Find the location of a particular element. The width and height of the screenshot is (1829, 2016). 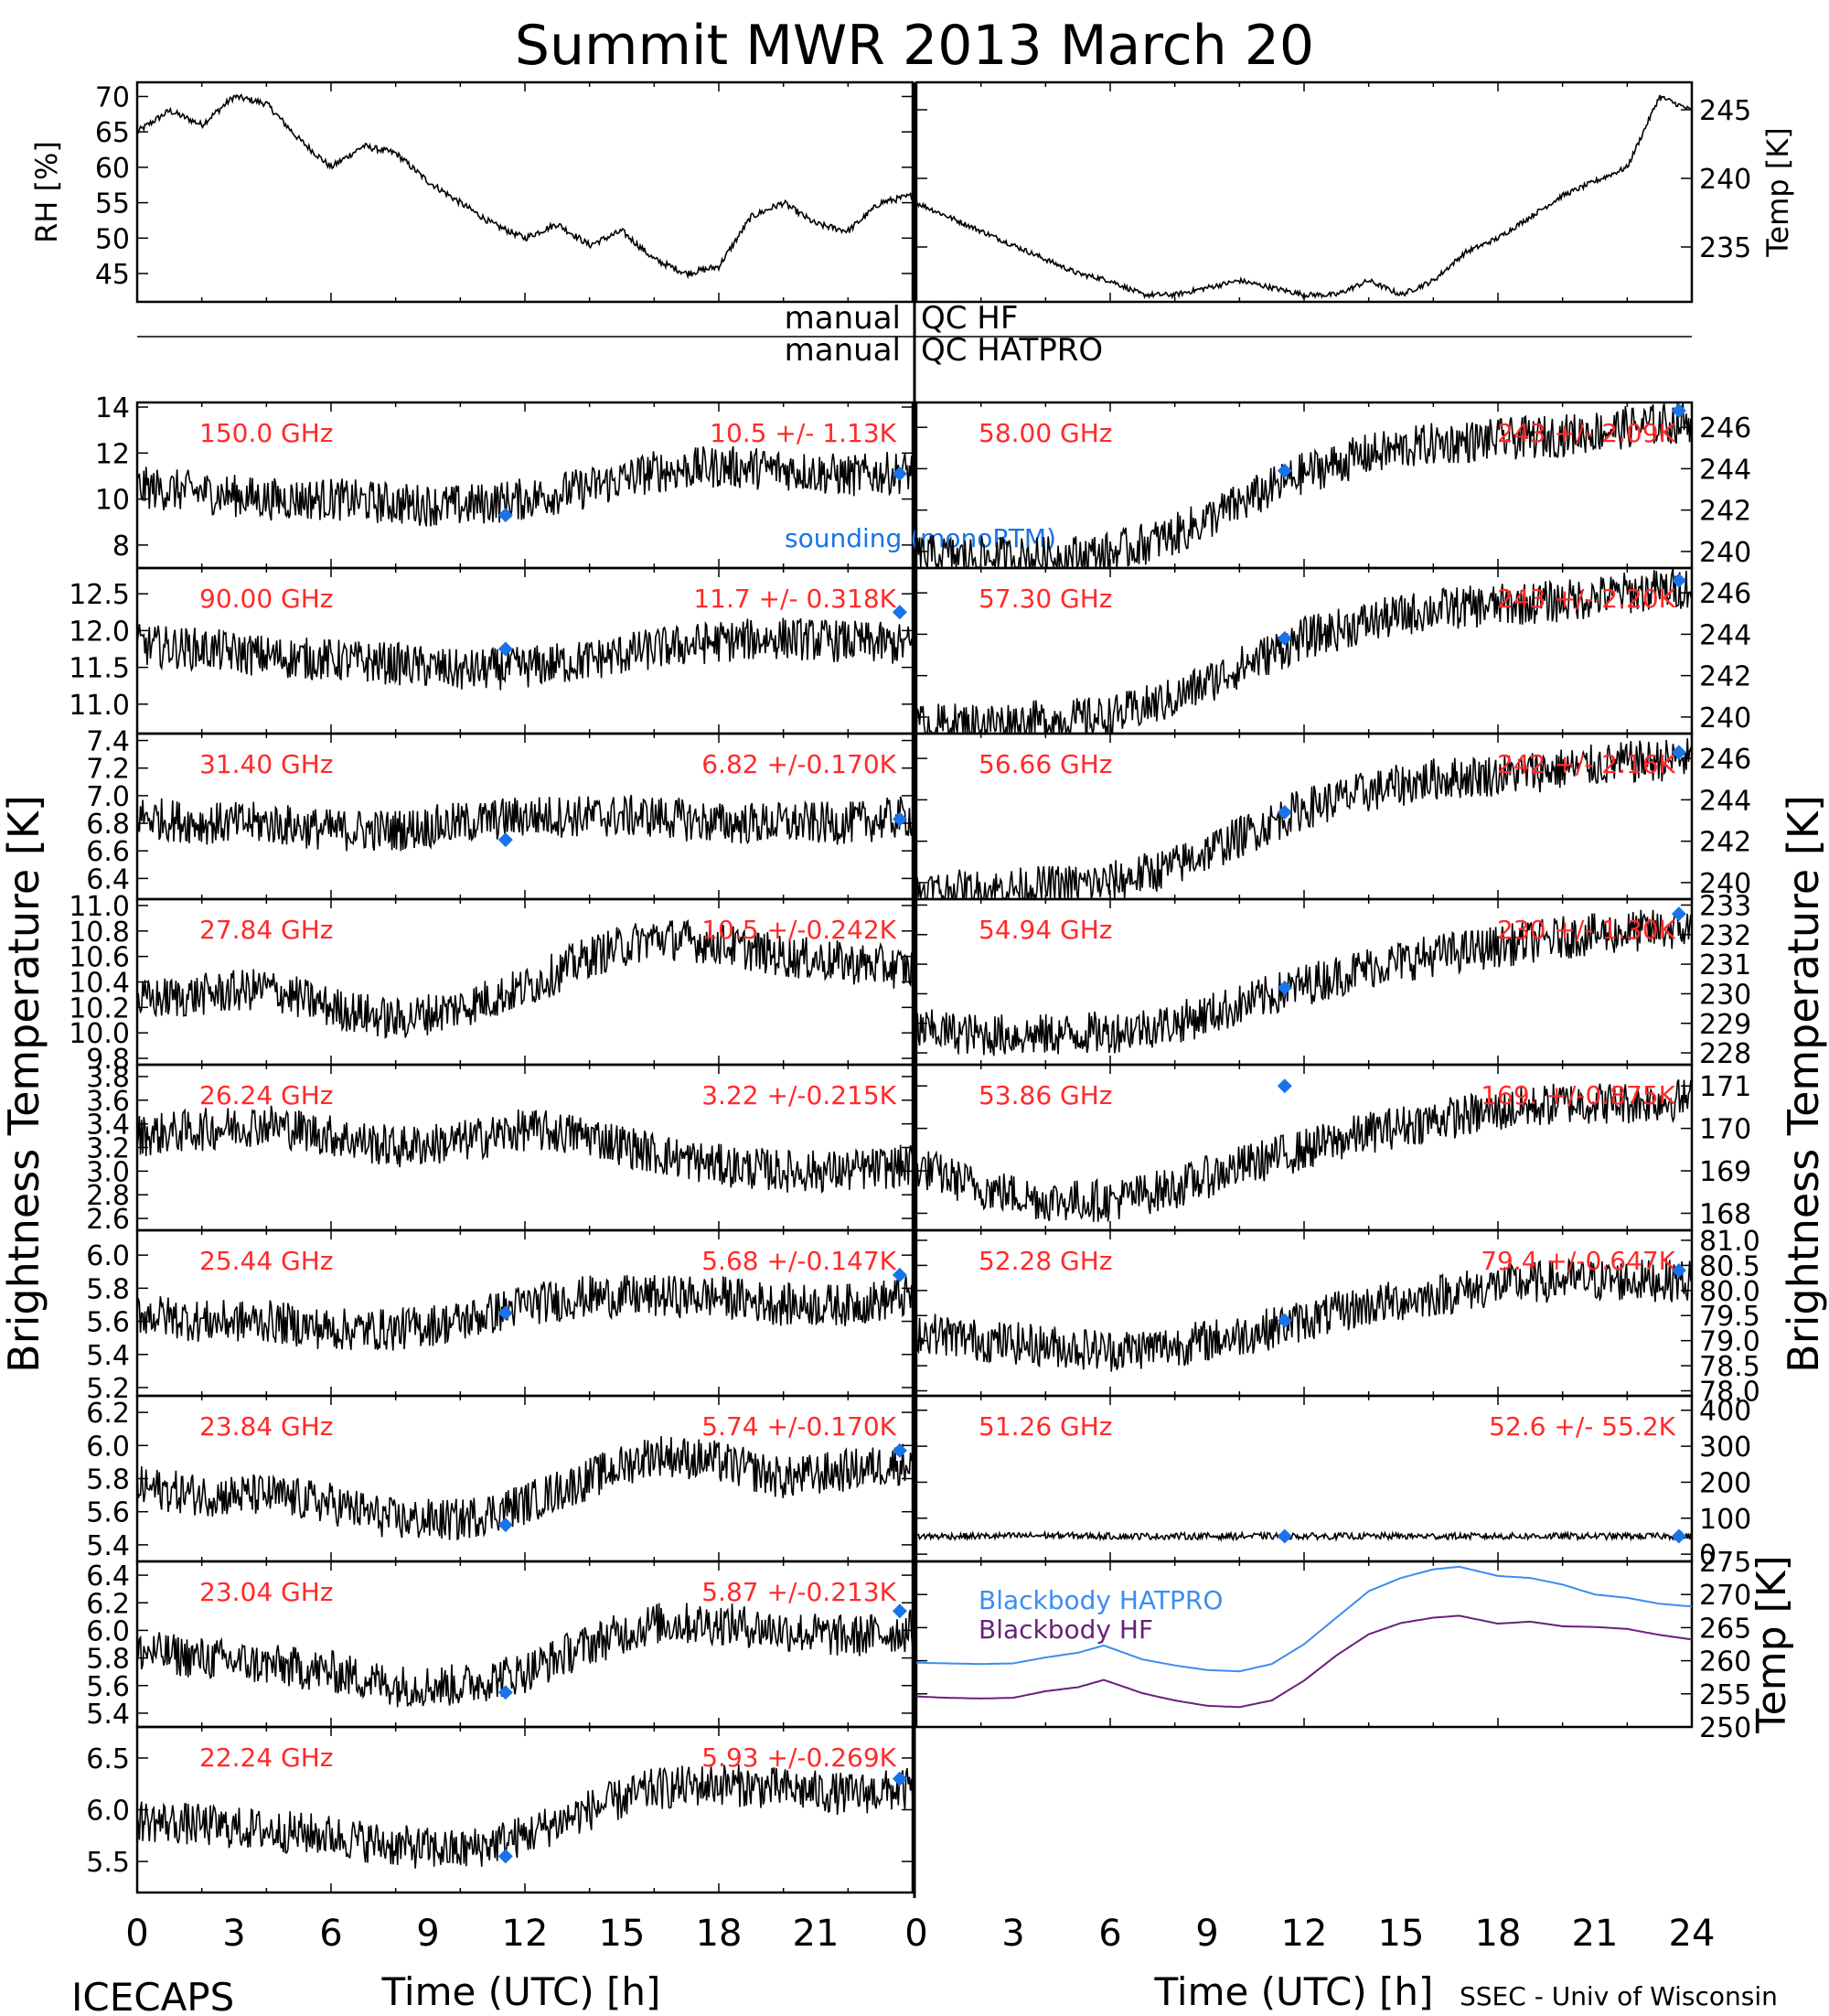

panel-ch-54.94-series-line is located at coordinates (1304, 982).